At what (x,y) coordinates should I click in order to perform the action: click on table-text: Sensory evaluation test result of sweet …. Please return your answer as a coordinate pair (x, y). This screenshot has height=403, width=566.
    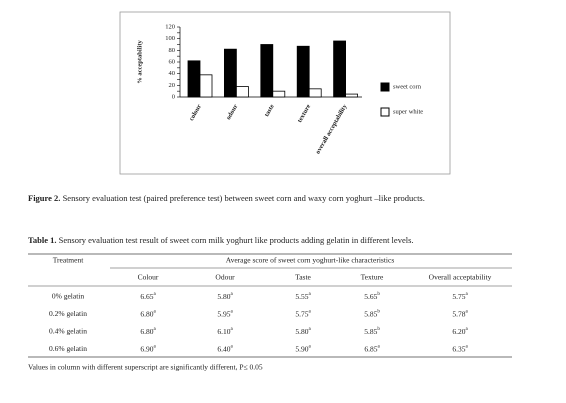
    Looking at the image, I should click on (235, 240).